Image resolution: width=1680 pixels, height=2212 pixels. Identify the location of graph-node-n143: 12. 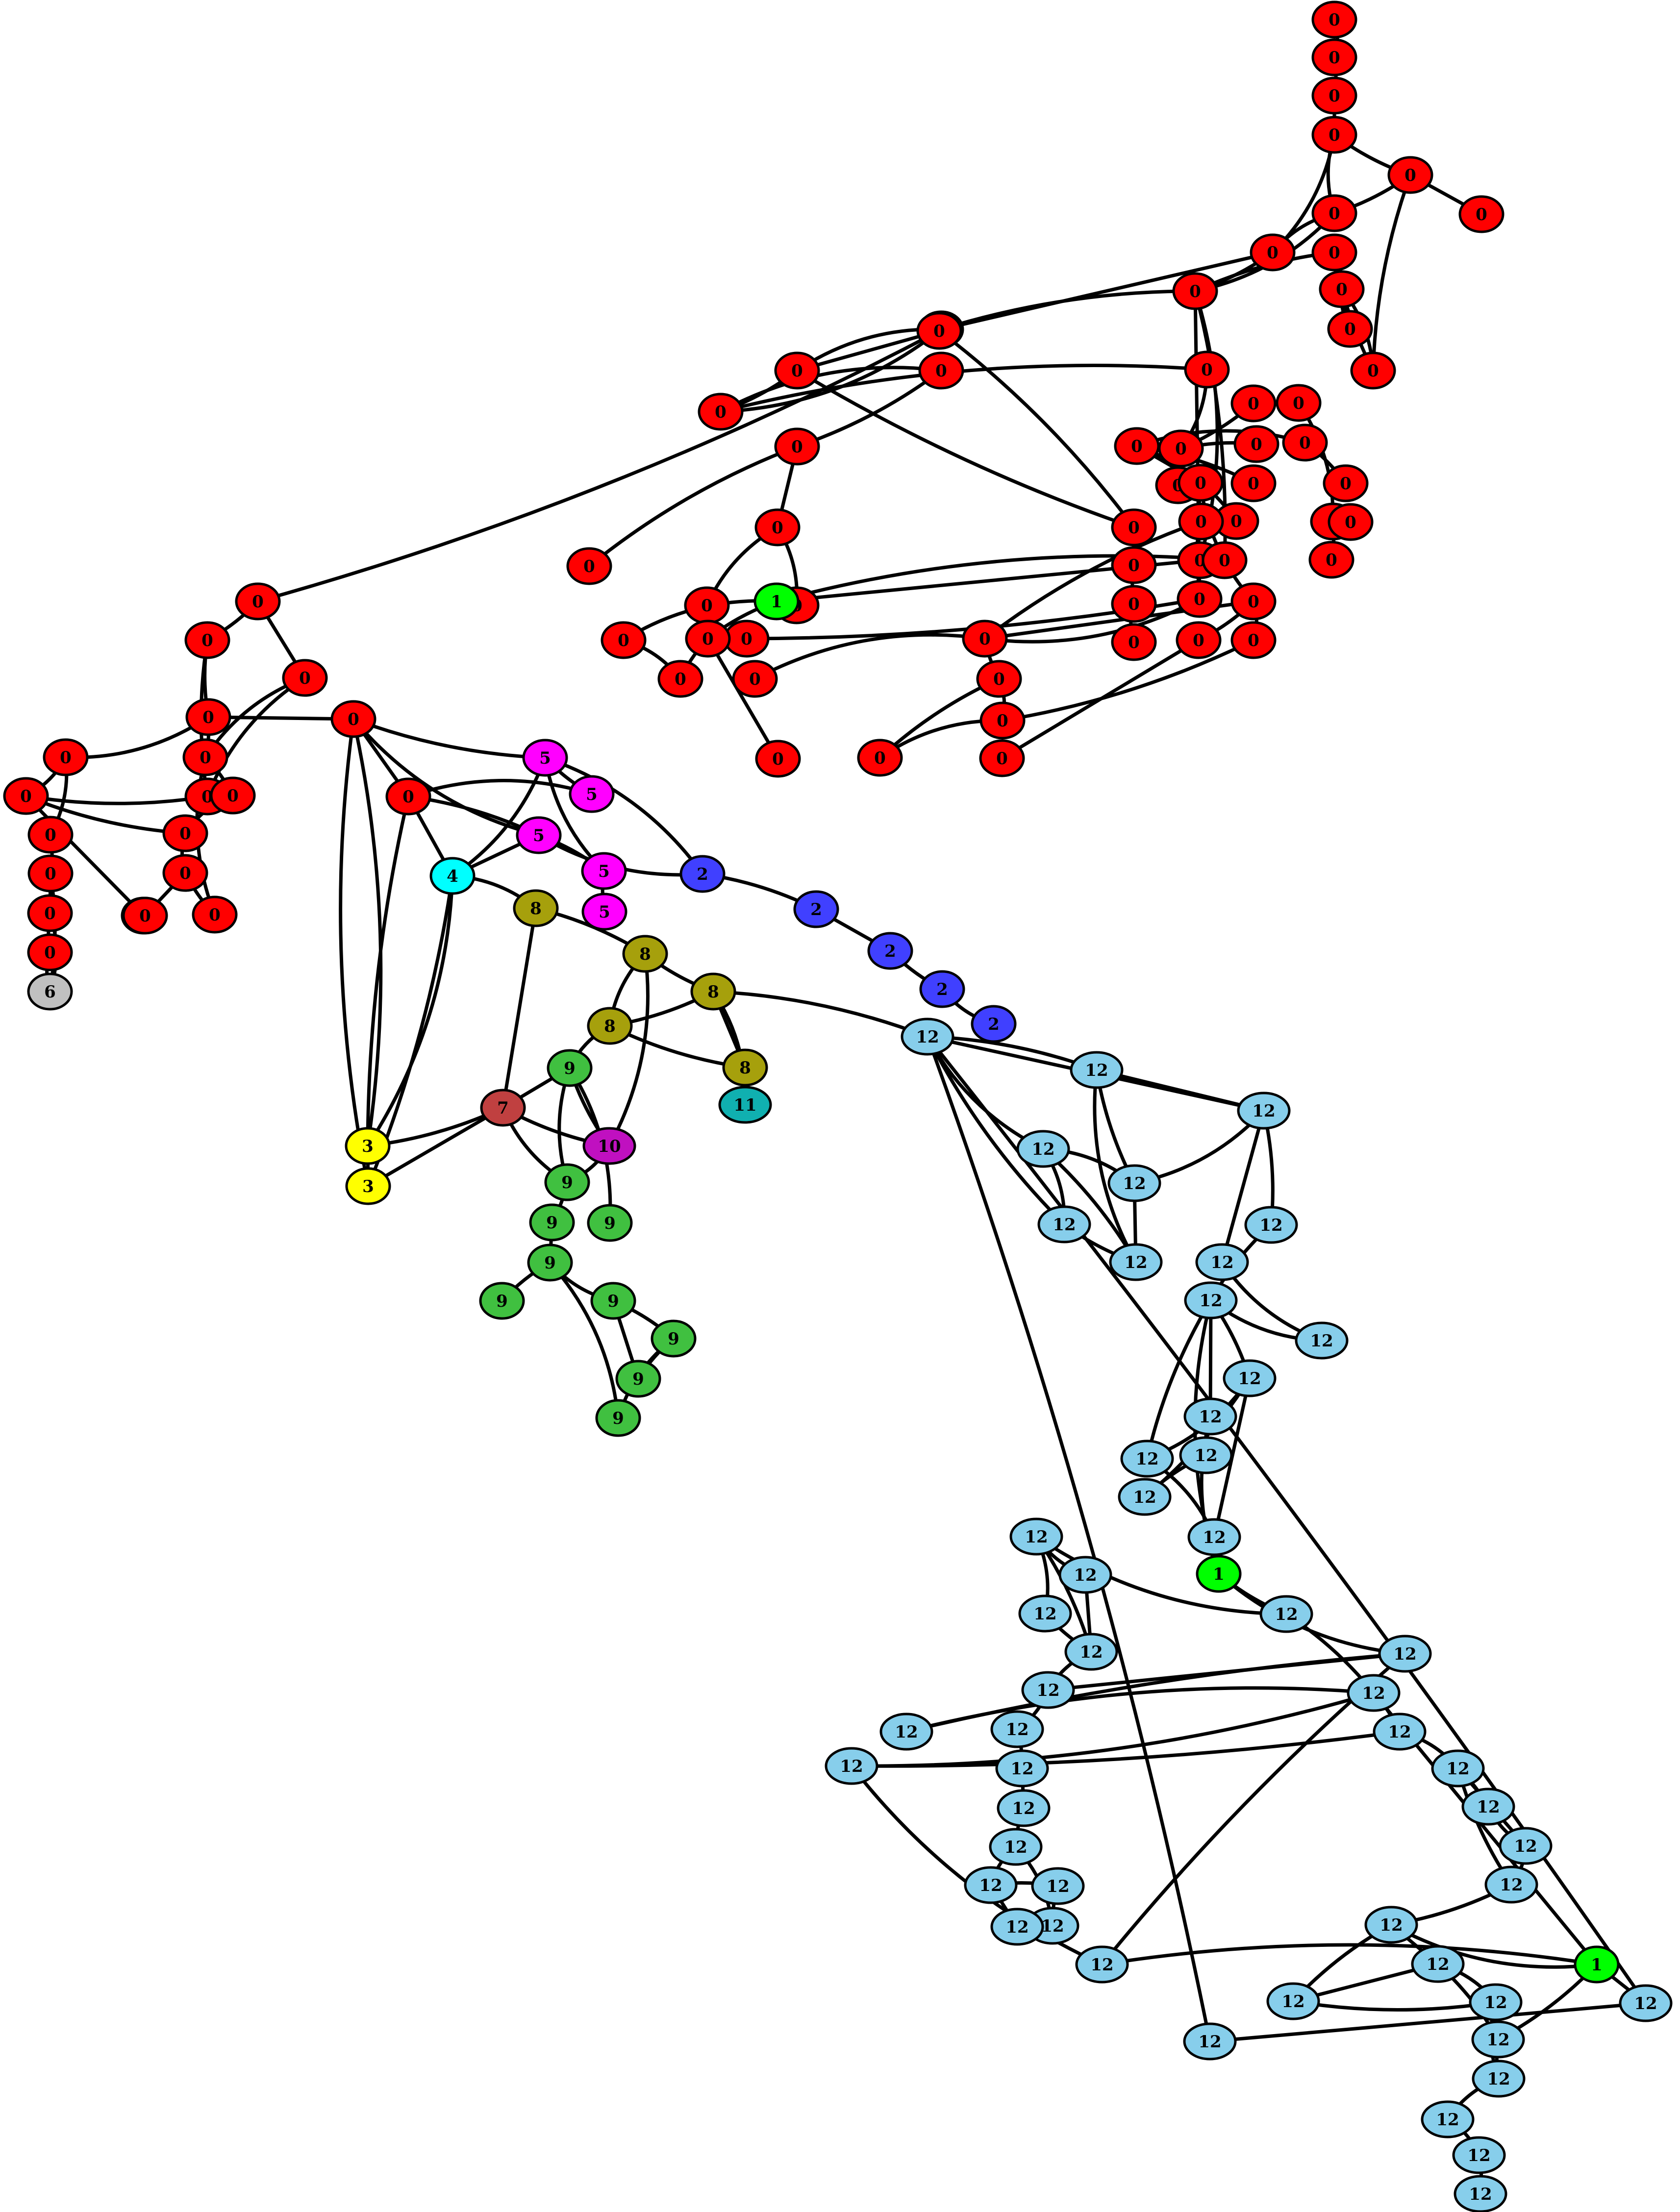
(1016, 1847).